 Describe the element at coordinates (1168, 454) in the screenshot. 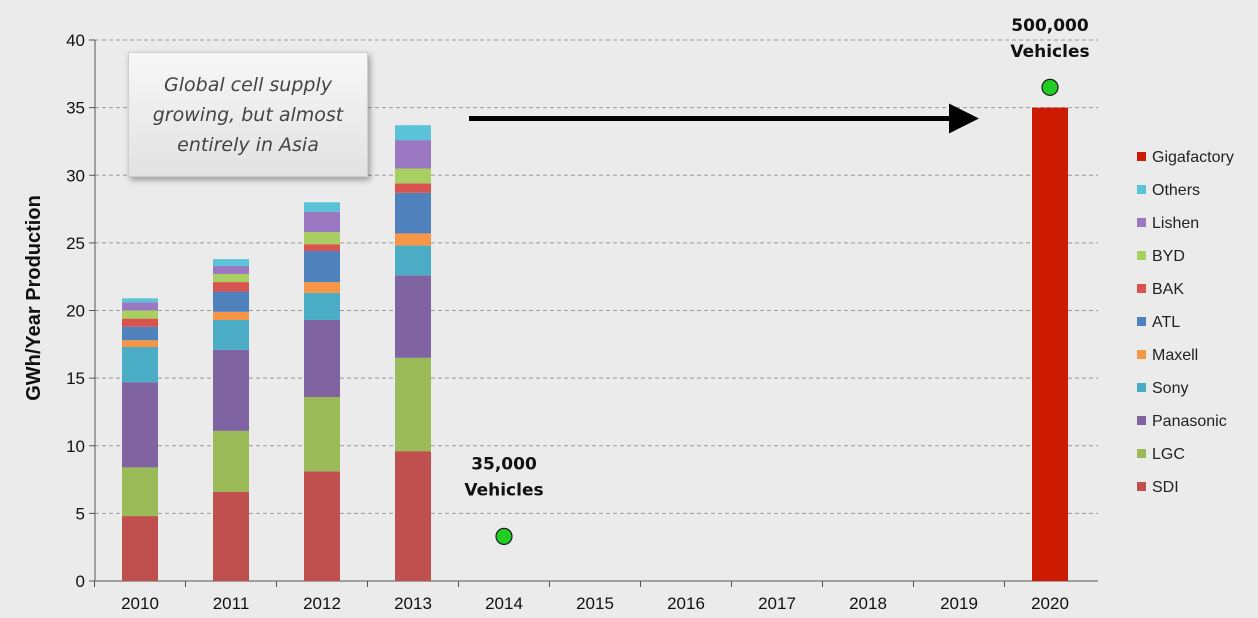

I see `legend-label-lgc: LGC` at that location.